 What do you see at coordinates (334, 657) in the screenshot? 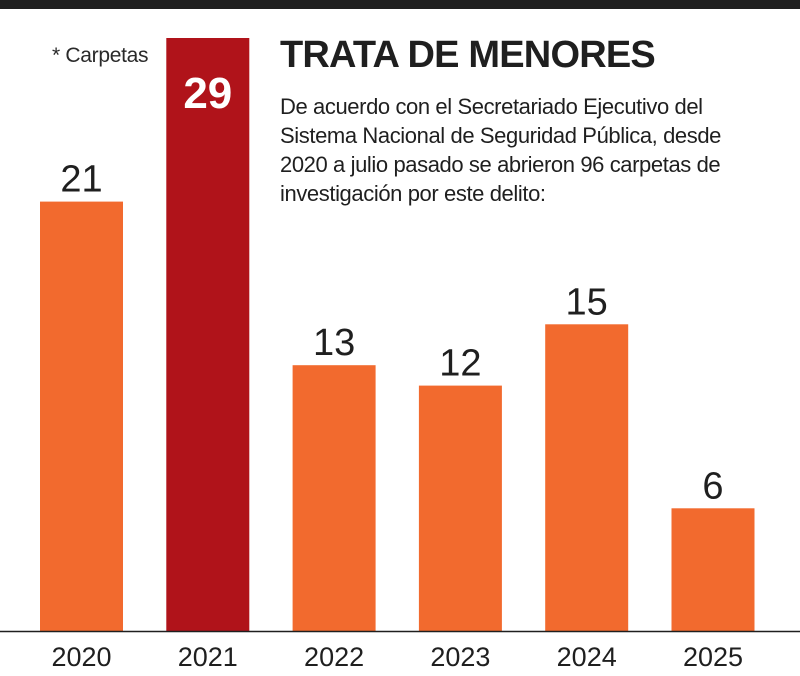
I see `x-tick-2022: 2022` at bounding box center [334, 657].